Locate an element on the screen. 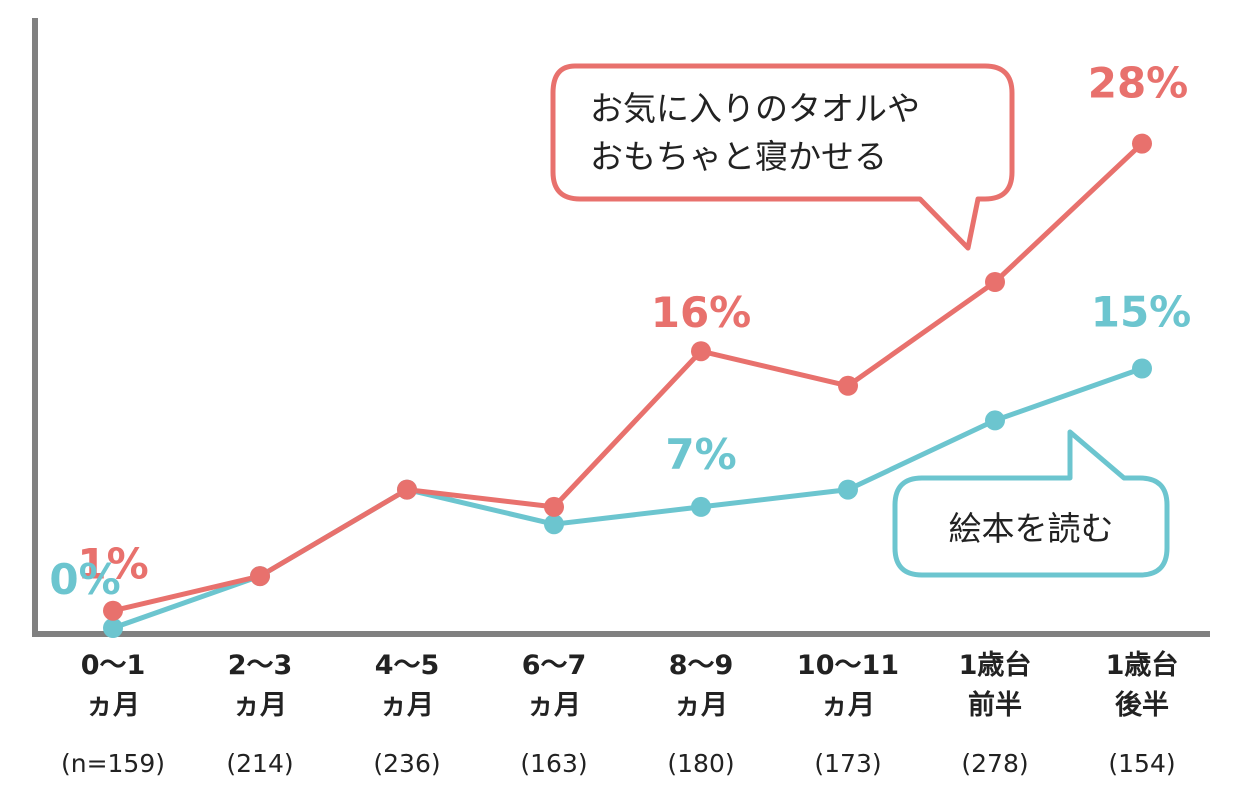 This screenshot has width=1242, height=790. callout-bubble-towel is located at coordinates (782, 157).